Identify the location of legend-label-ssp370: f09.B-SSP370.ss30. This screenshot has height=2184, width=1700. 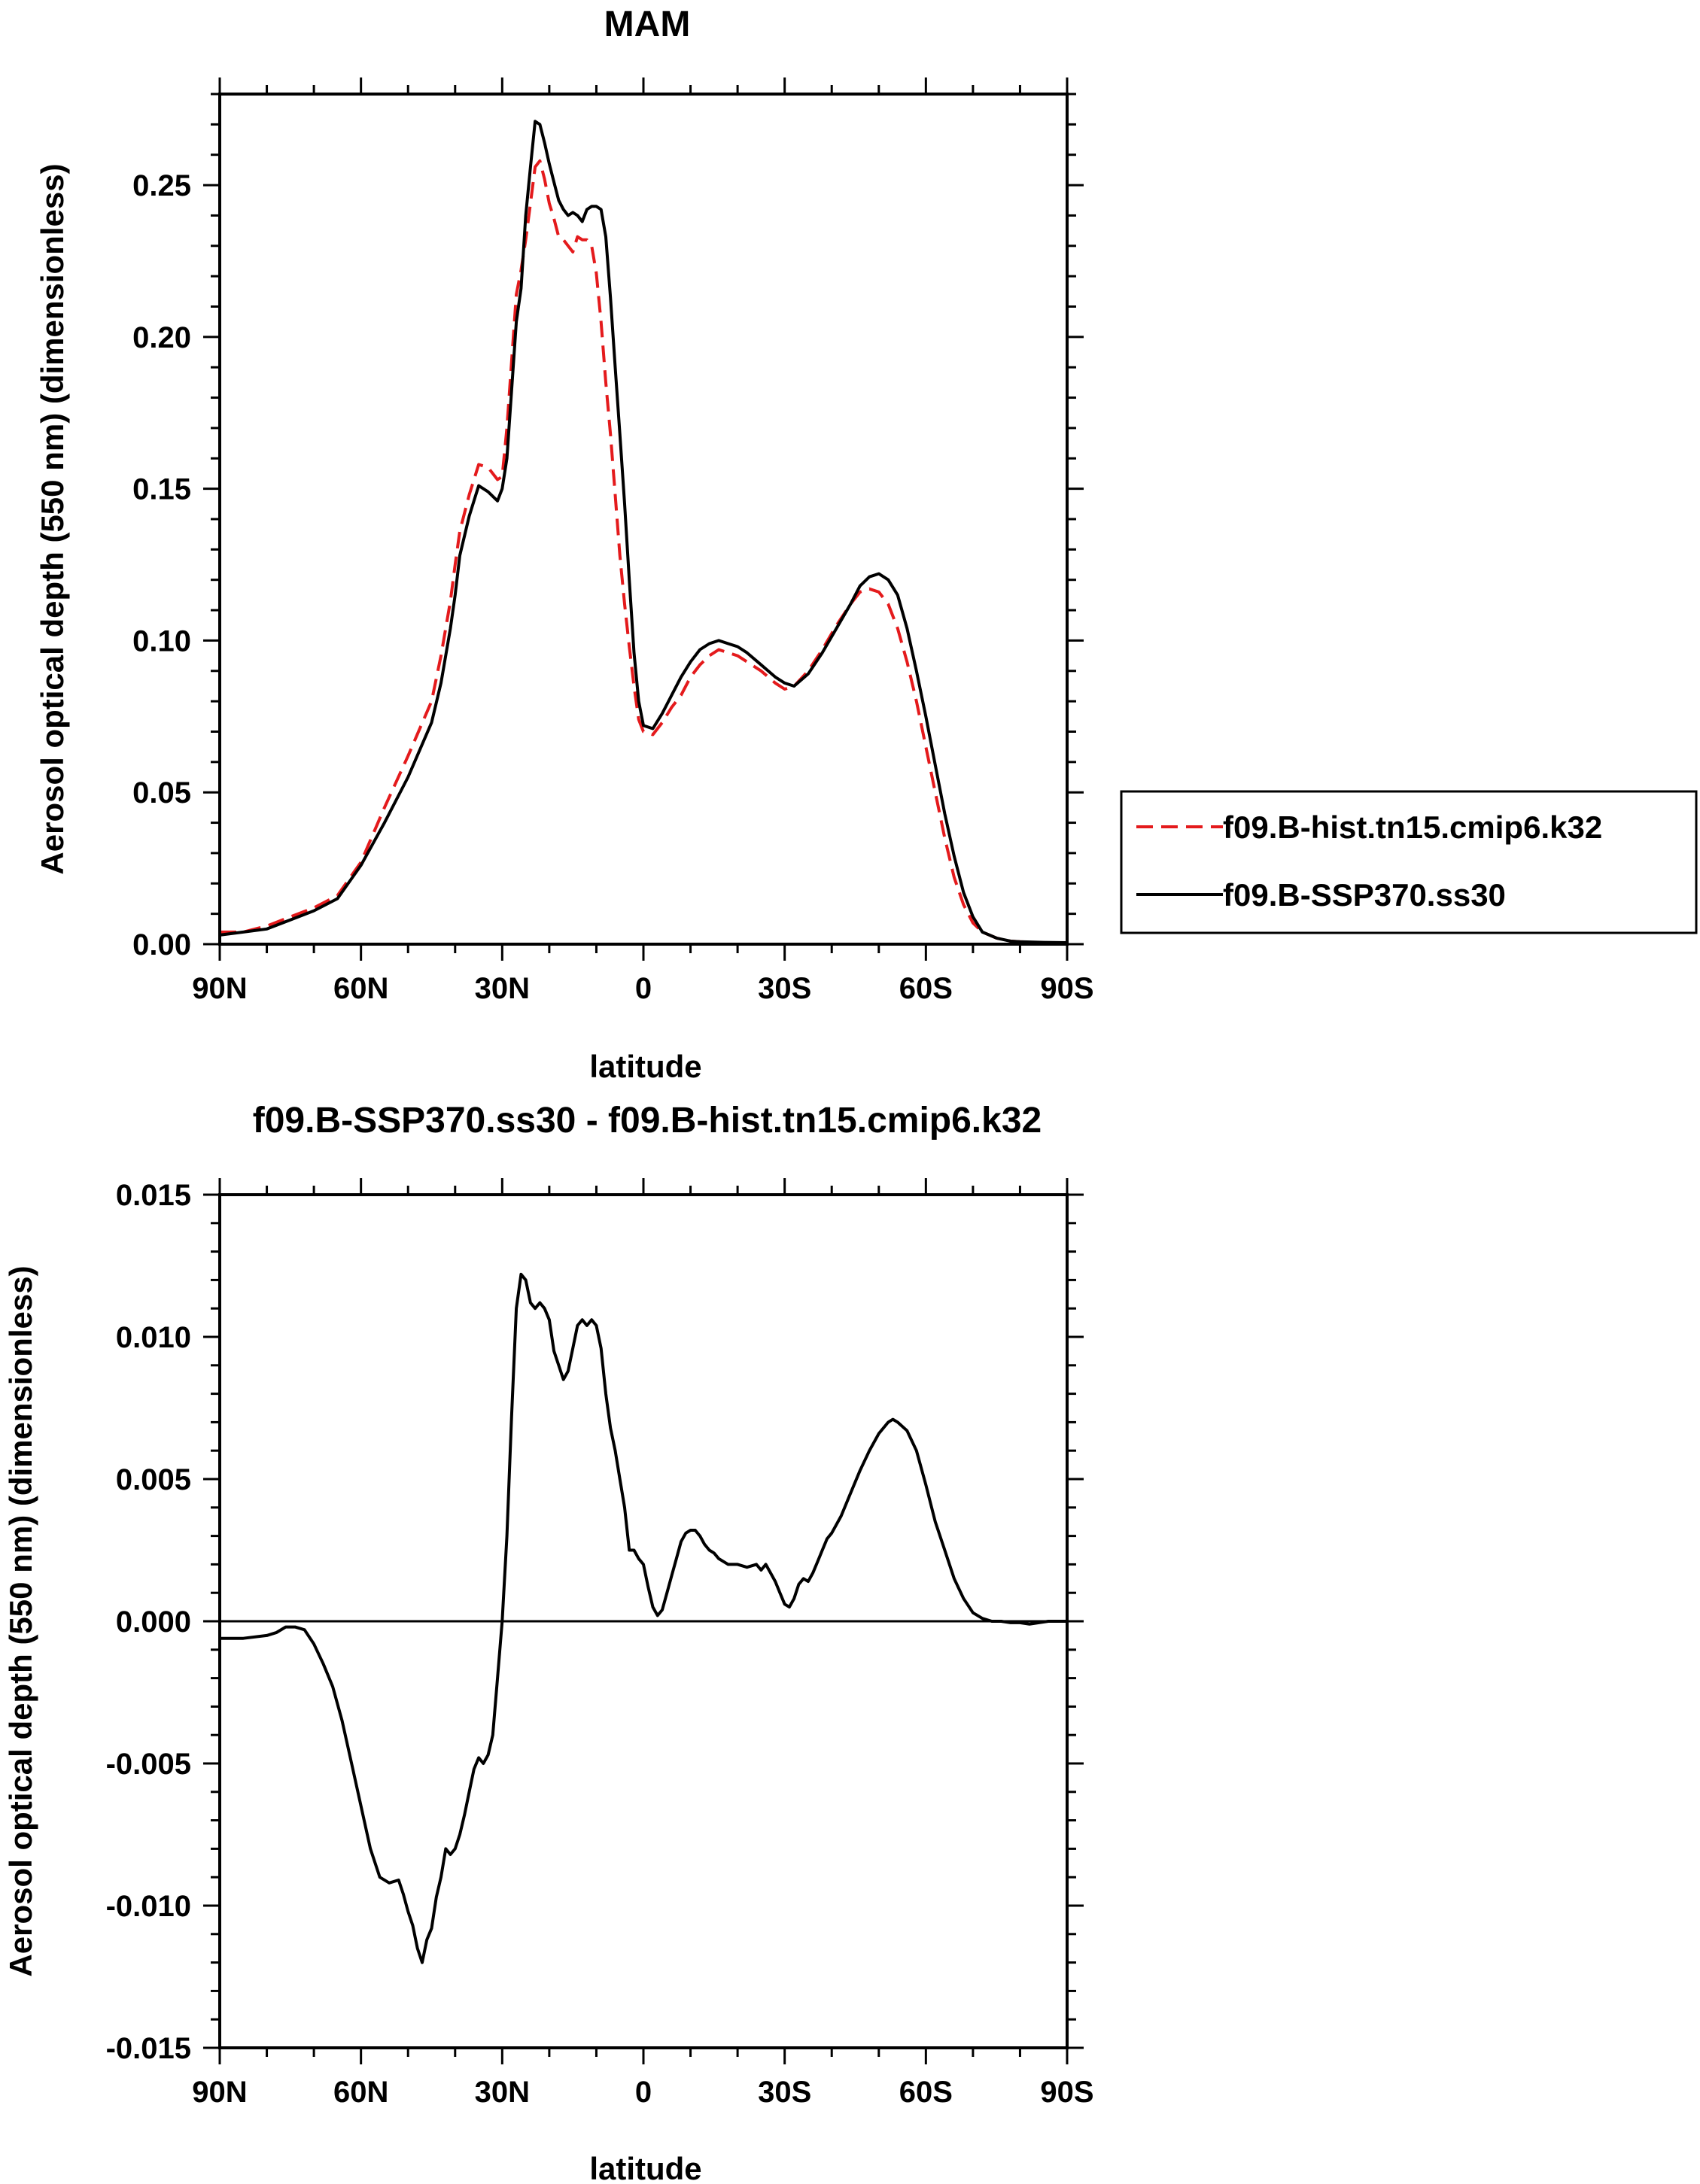
(1364, 895).